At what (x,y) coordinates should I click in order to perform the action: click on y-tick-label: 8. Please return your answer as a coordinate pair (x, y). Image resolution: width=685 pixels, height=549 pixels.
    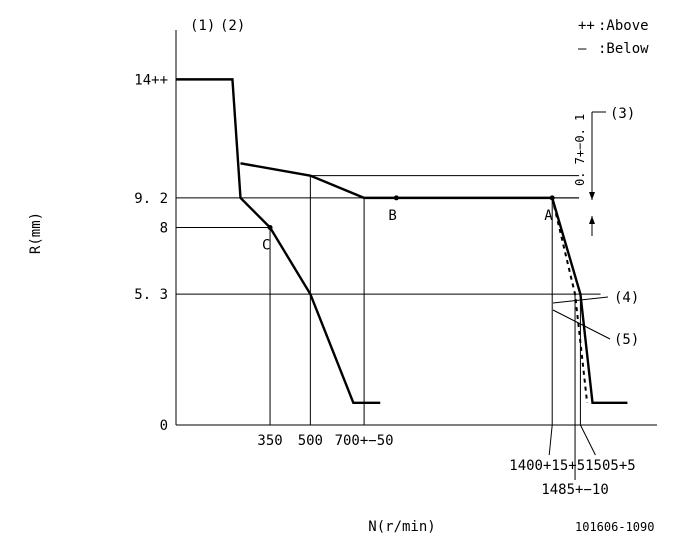
    Looking at the image, I should click on (164, 229).